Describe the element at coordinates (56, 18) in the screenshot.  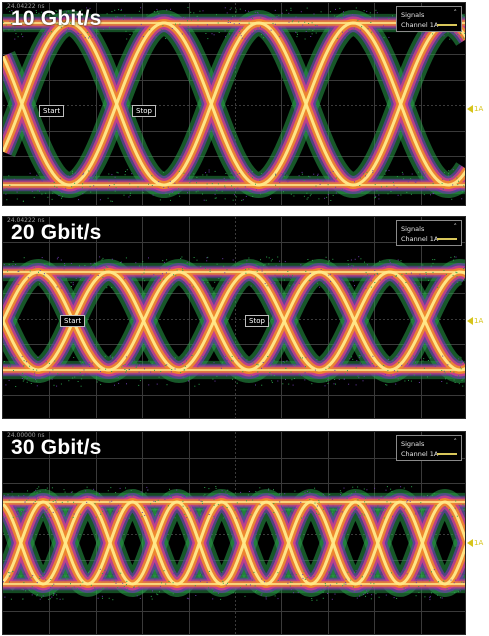
I see `bitrate-label: 10 Gbit/s` at that location.